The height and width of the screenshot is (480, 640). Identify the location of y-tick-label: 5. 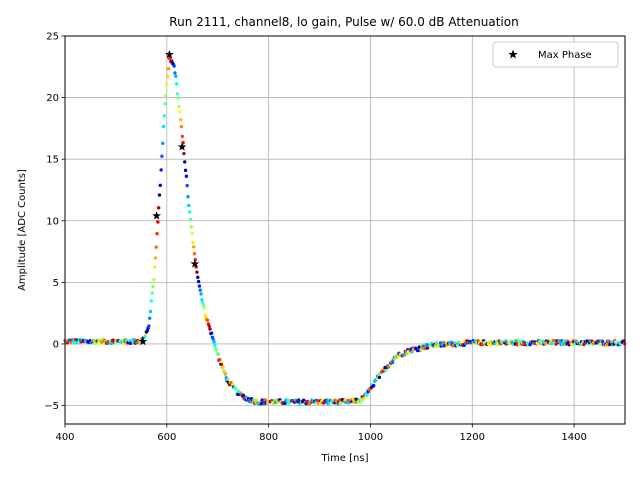
(56, 283).